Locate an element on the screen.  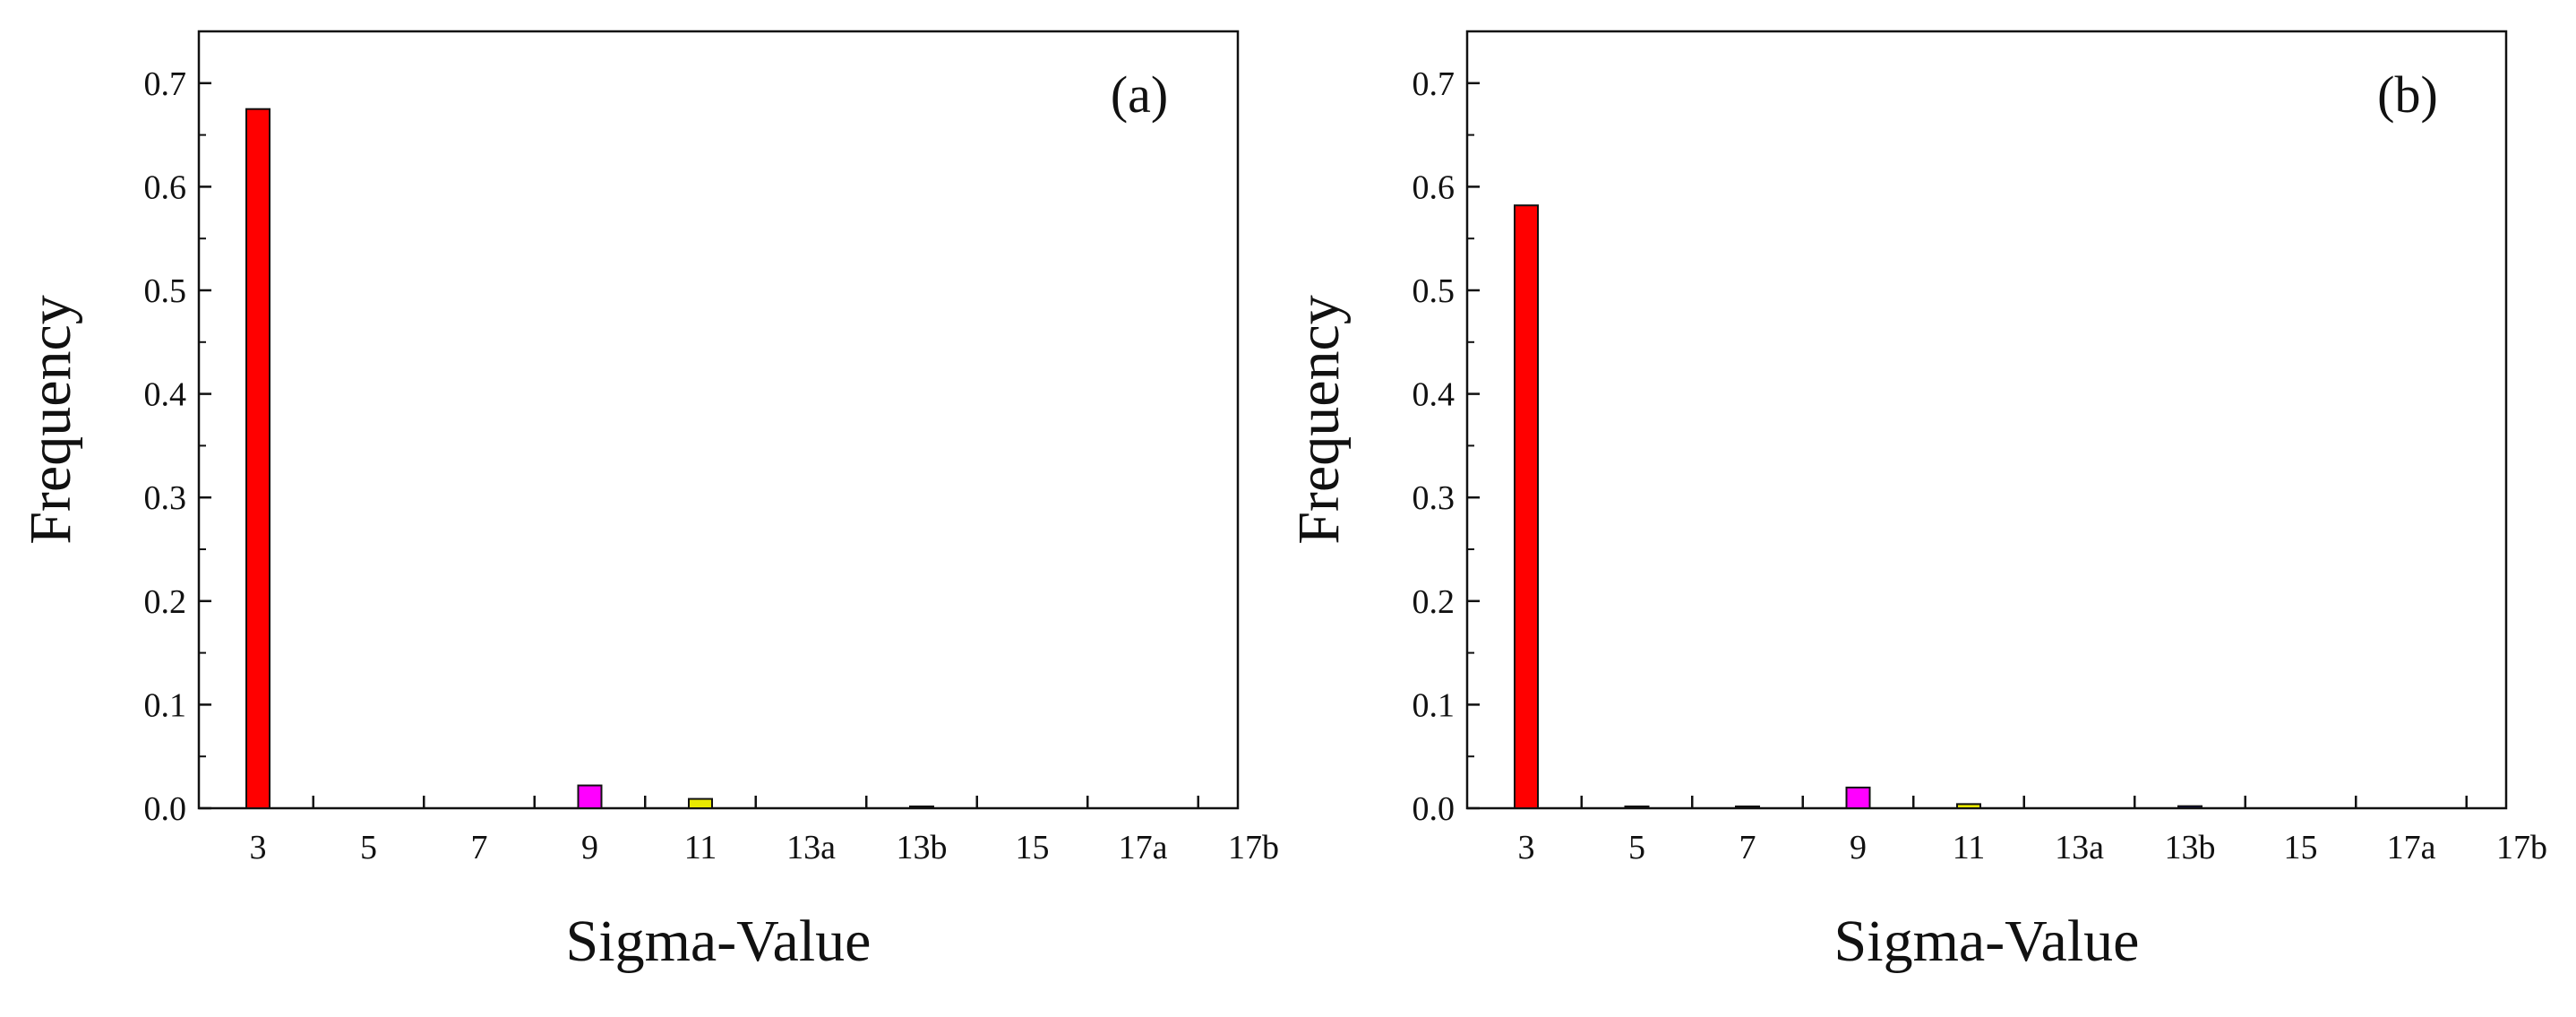
panel-label: (a) is located at coordinates (1139, 94).